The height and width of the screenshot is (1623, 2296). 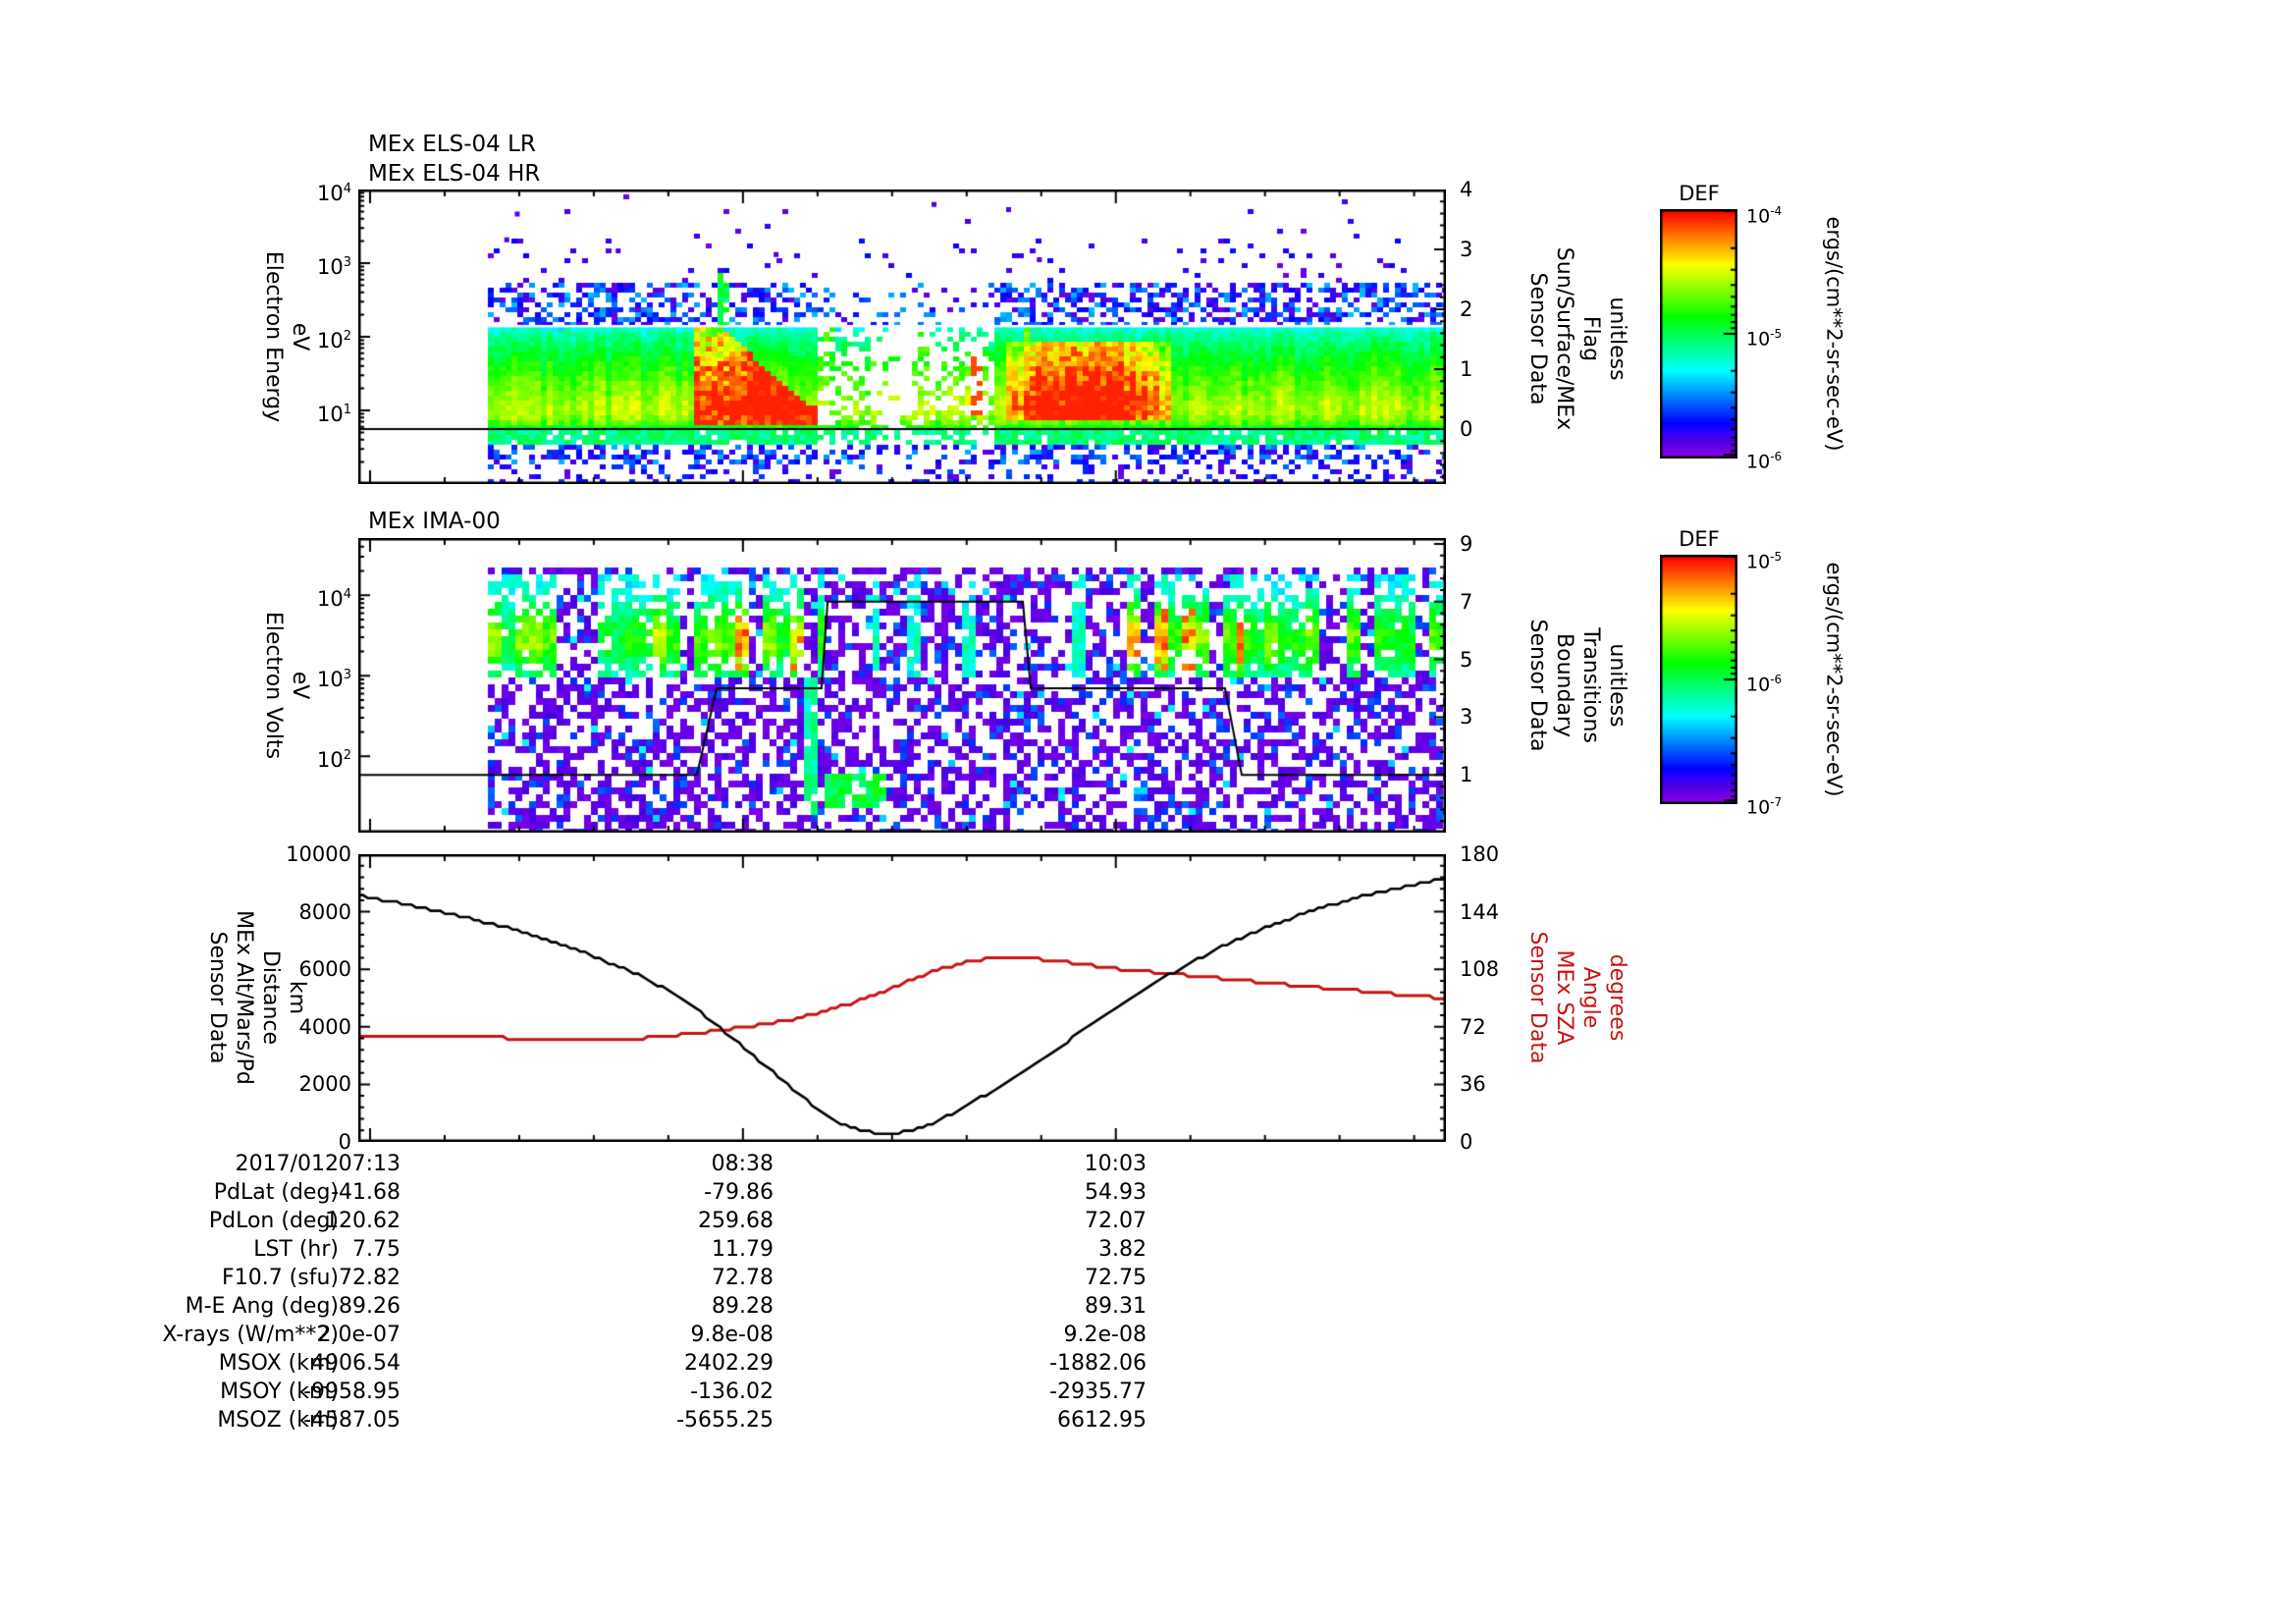 I want to click on ima-yaxis-title: eV Electron Volts, so click(x=286, y=685).